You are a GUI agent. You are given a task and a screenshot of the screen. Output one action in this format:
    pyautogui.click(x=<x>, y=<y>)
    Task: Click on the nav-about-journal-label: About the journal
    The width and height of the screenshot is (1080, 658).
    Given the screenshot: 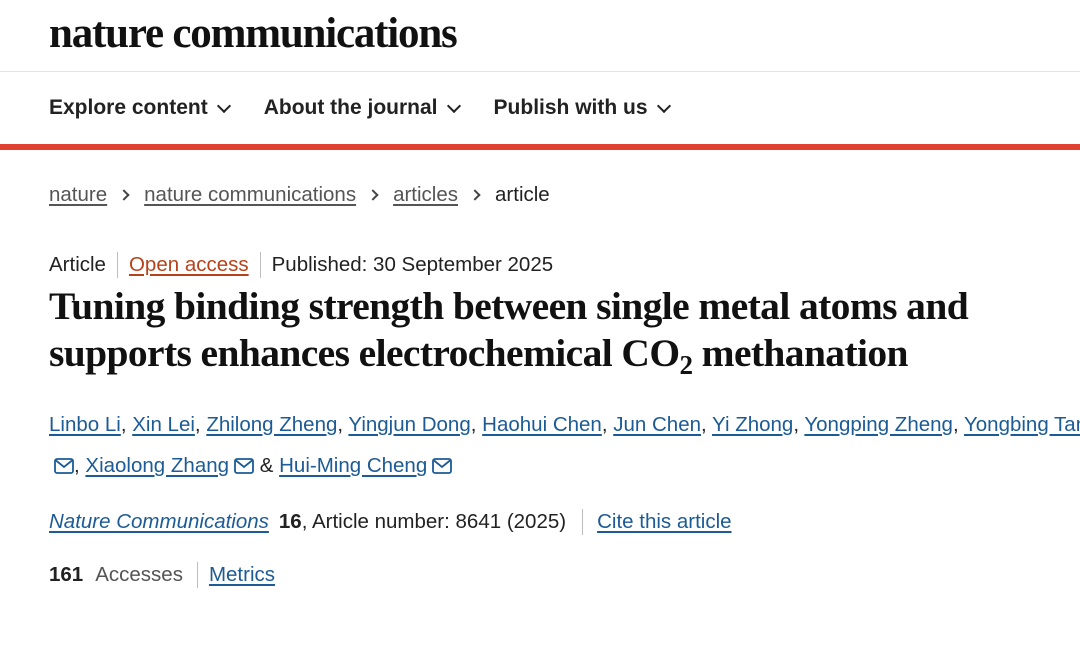 What is the action you would take?
    pyautogui.click(x=350, y=107)
    